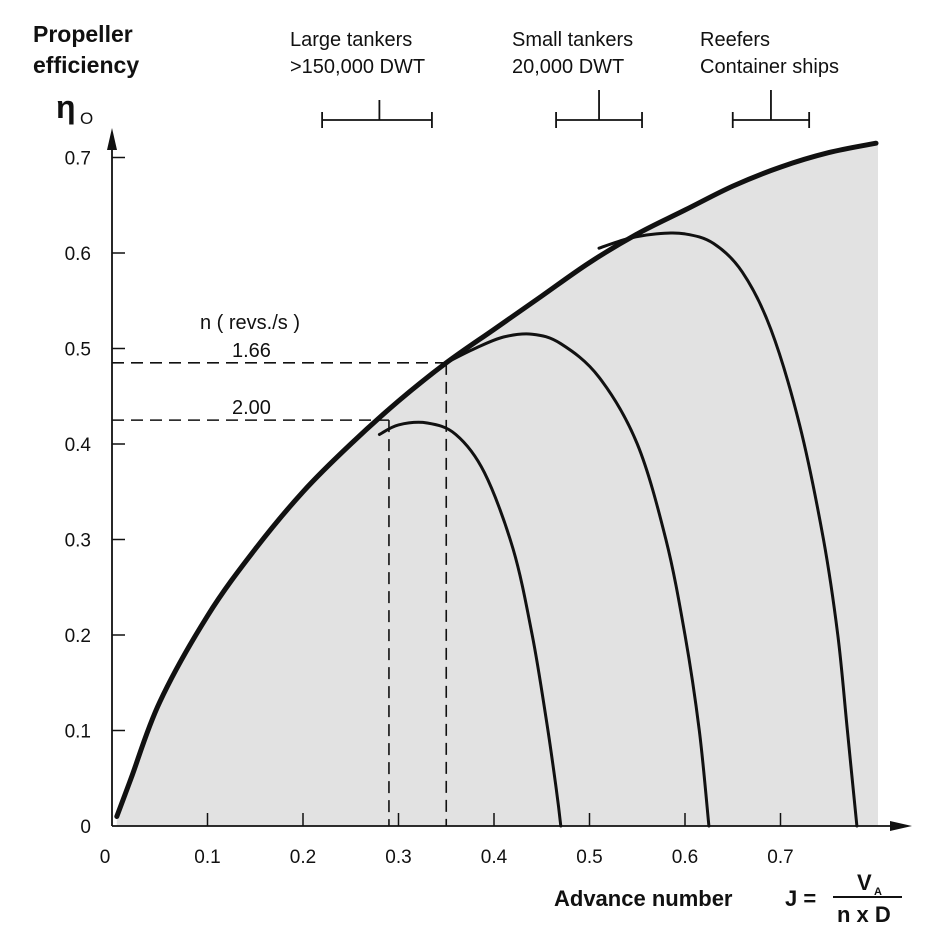 The width and height of the screenshot is (941, 940). What do you see at coordinates (95, 493) in the screenshot?
I see `y-ticks: 0 0.1 0.2 0.3 0.4 0.5 0.6 0.7` at bounding box center [95, 493].